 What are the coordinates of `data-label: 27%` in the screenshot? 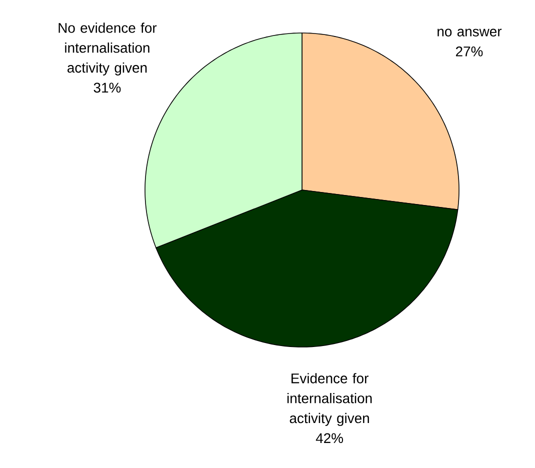 It's located at (469, 51).